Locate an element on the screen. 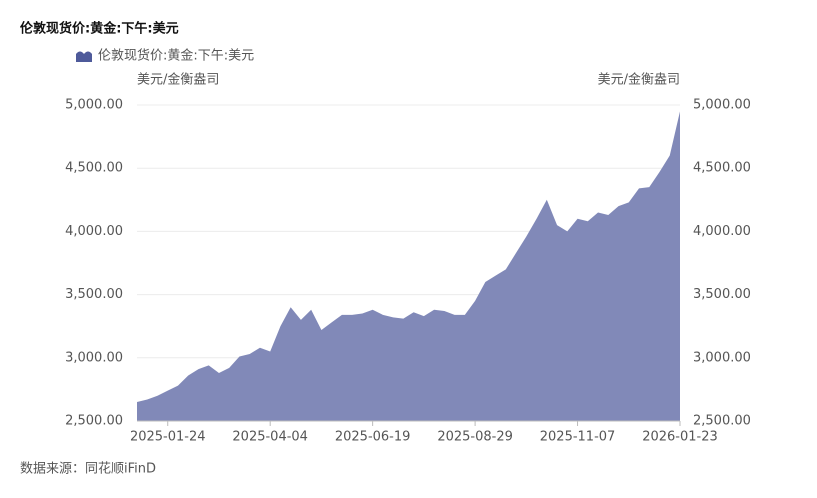 This screenshot has height=498, width=817. y-tick-label: 4,500.00 is located at coordinates (94, 168).